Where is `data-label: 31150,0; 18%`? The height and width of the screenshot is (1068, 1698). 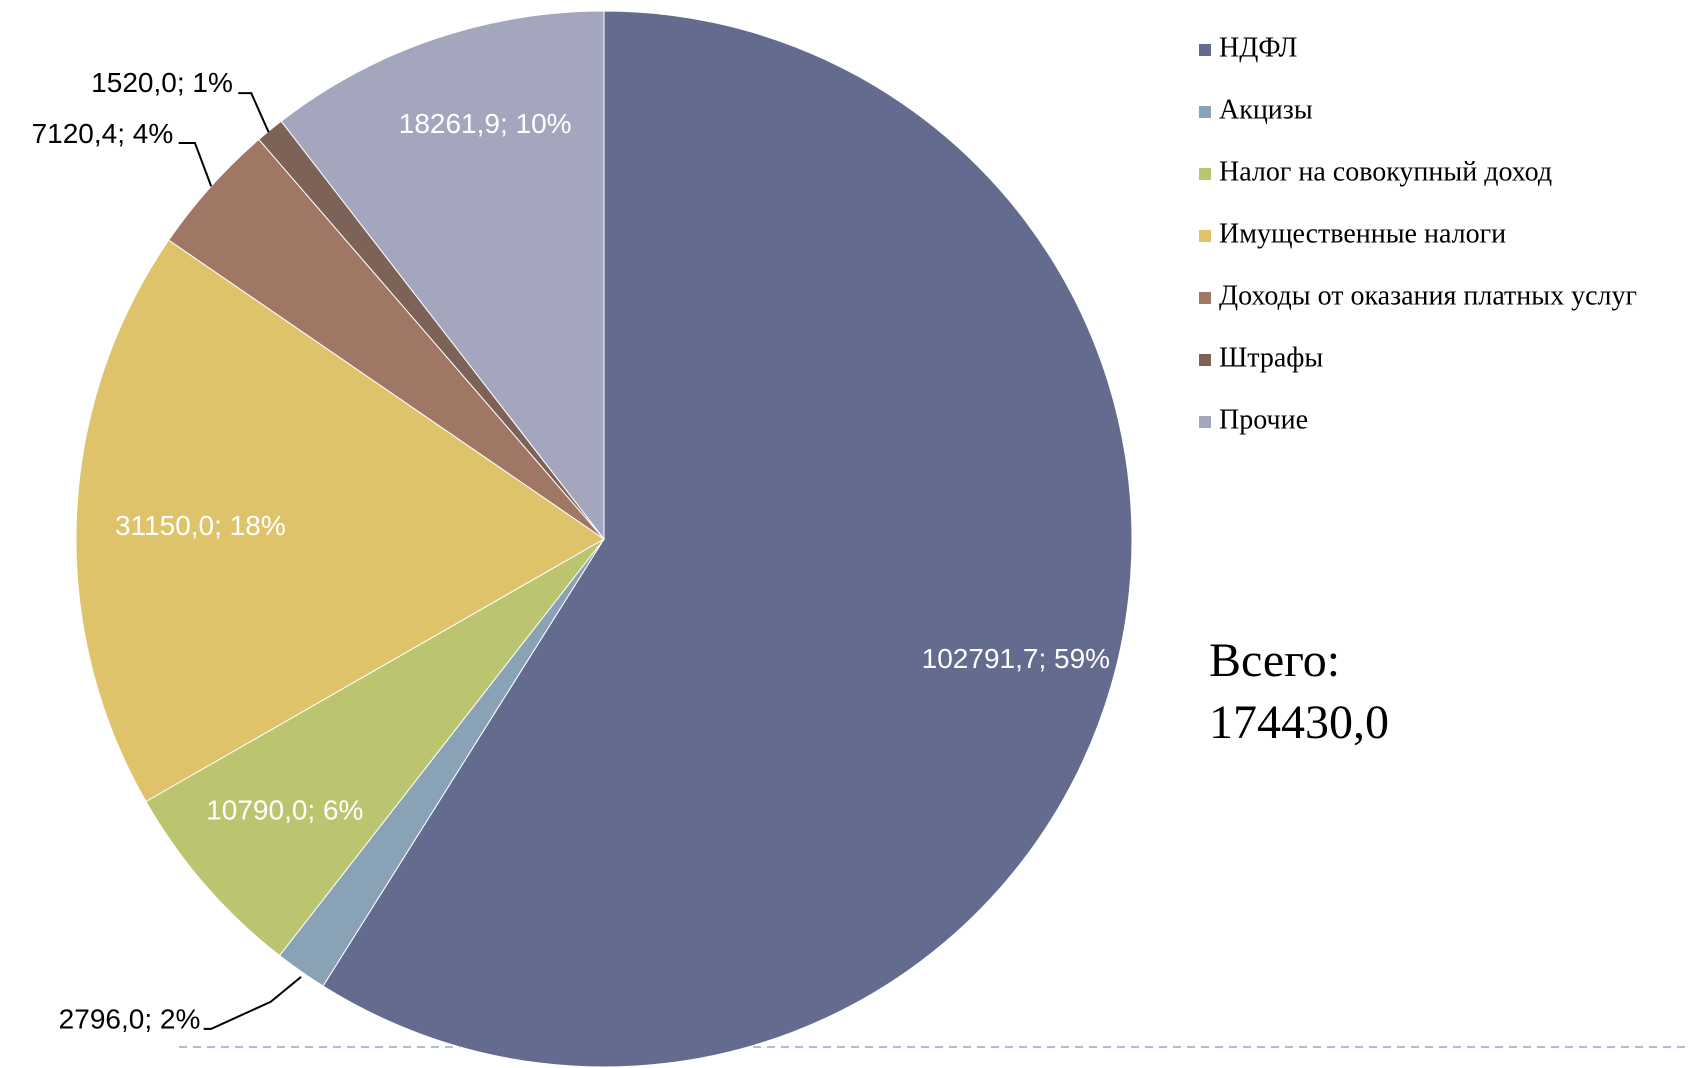
data-label: 31150,0; 18% is located at coordinates (200, 525).